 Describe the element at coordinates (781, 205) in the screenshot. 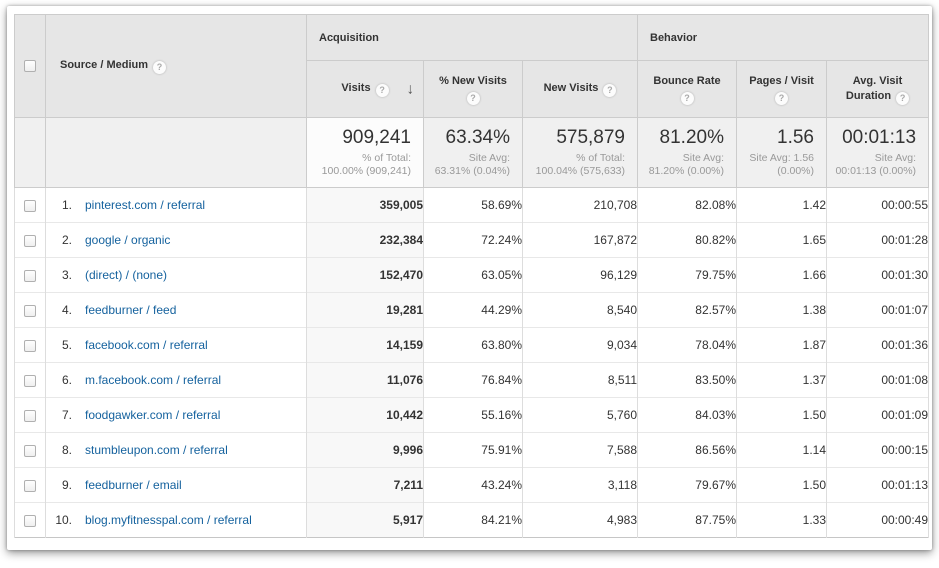

I see `pages-per-visit-cell: 1.42` at that location.